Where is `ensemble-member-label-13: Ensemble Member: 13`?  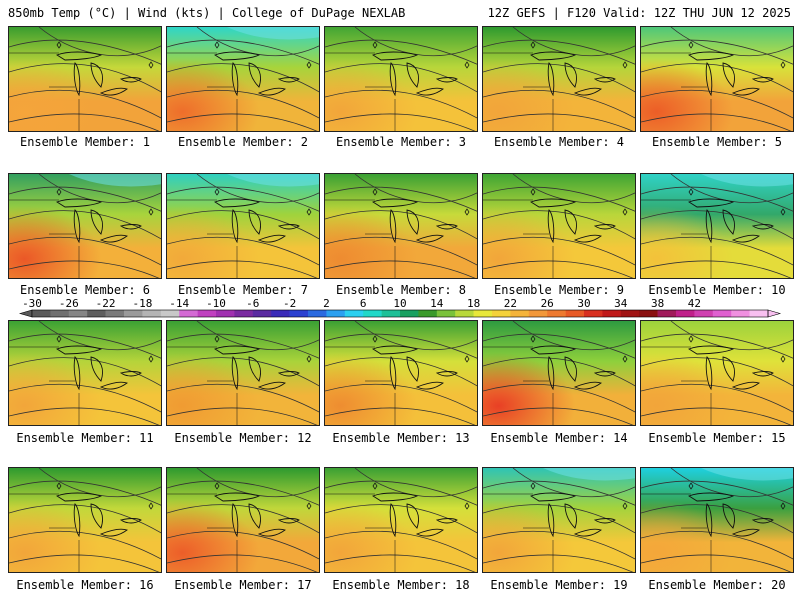 ensemble-member-label-13: Ensemble Member: 13 is located at coordinates (401, 438).